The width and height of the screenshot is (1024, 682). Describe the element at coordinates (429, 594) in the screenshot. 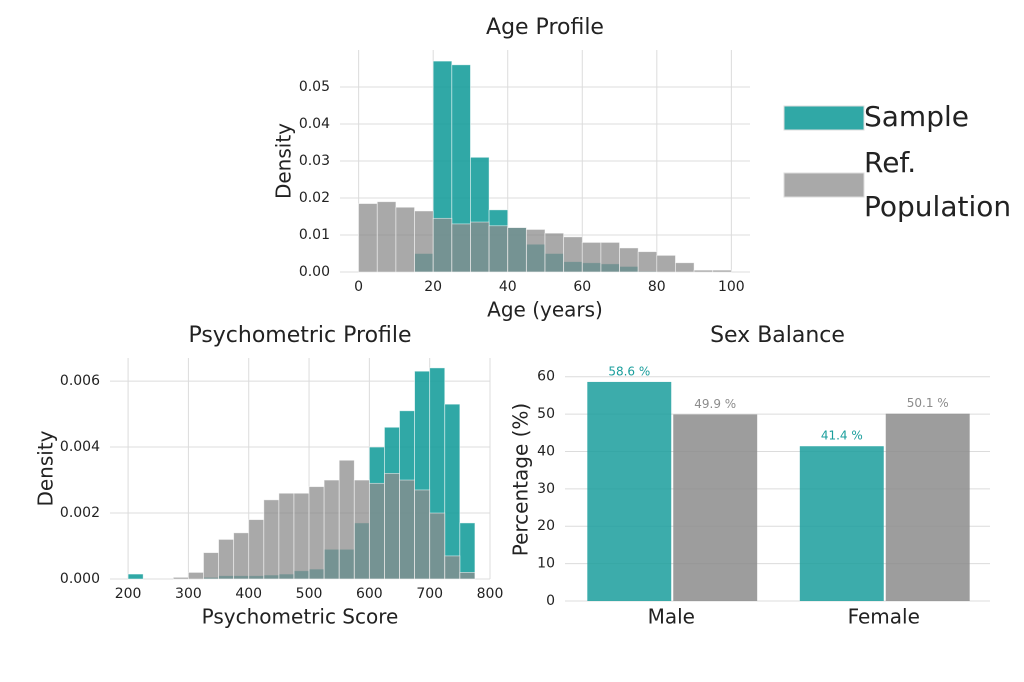

I see `x-tick-label: 700` at that location.